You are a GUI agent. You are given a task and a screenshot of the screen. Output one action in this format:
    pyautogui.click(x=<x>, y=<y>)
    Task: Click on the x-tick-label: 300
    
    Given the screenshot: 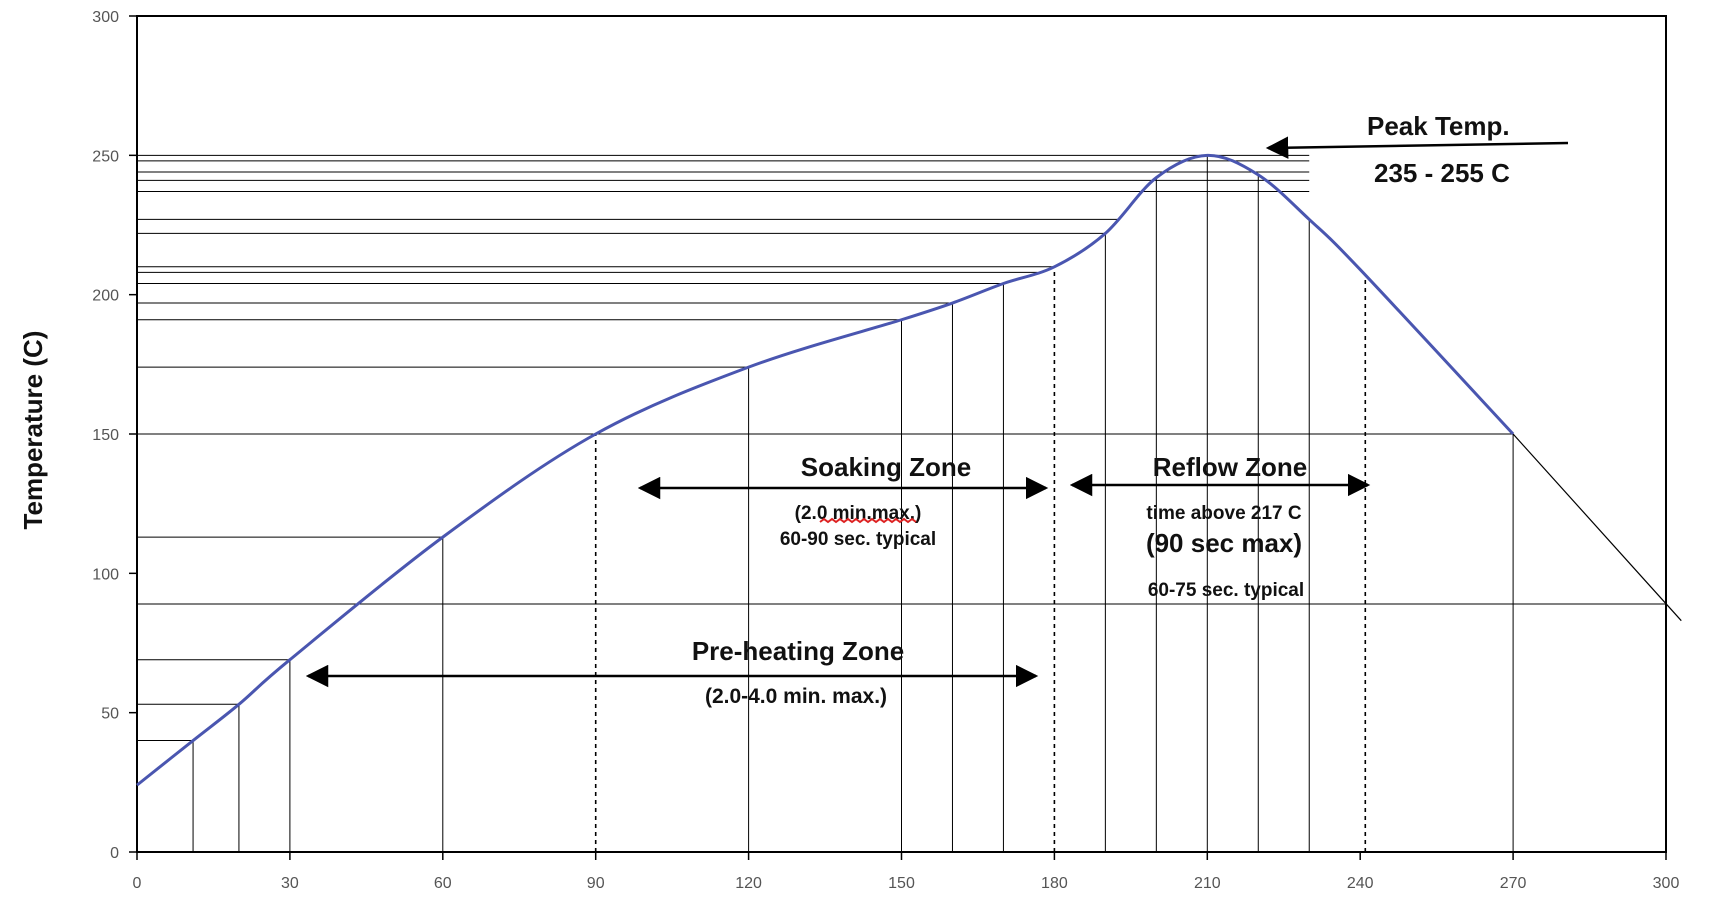 What is the action you would take?
    pyautogui.click(x=1666, y=883)
    